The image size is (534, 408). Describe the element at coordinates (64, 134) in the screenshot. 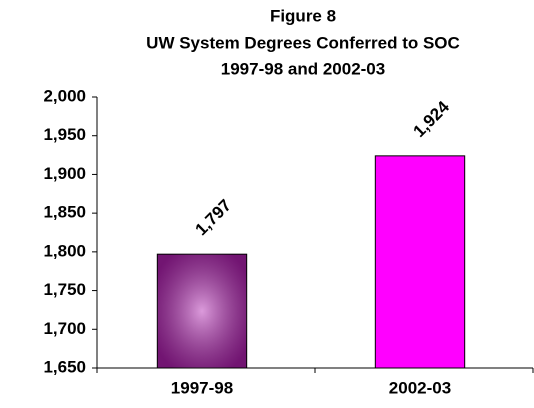

I see `y-tick-label: 1,950` at that location.